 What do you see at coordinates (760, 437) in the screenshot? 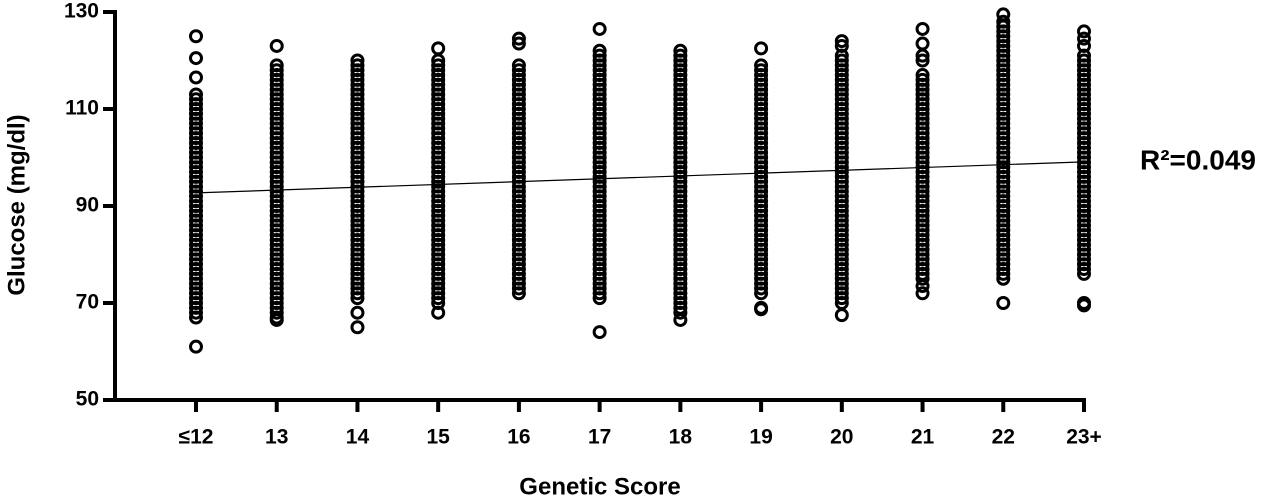
I see `x-tick-label: 19` at bounding box center [760, 437].